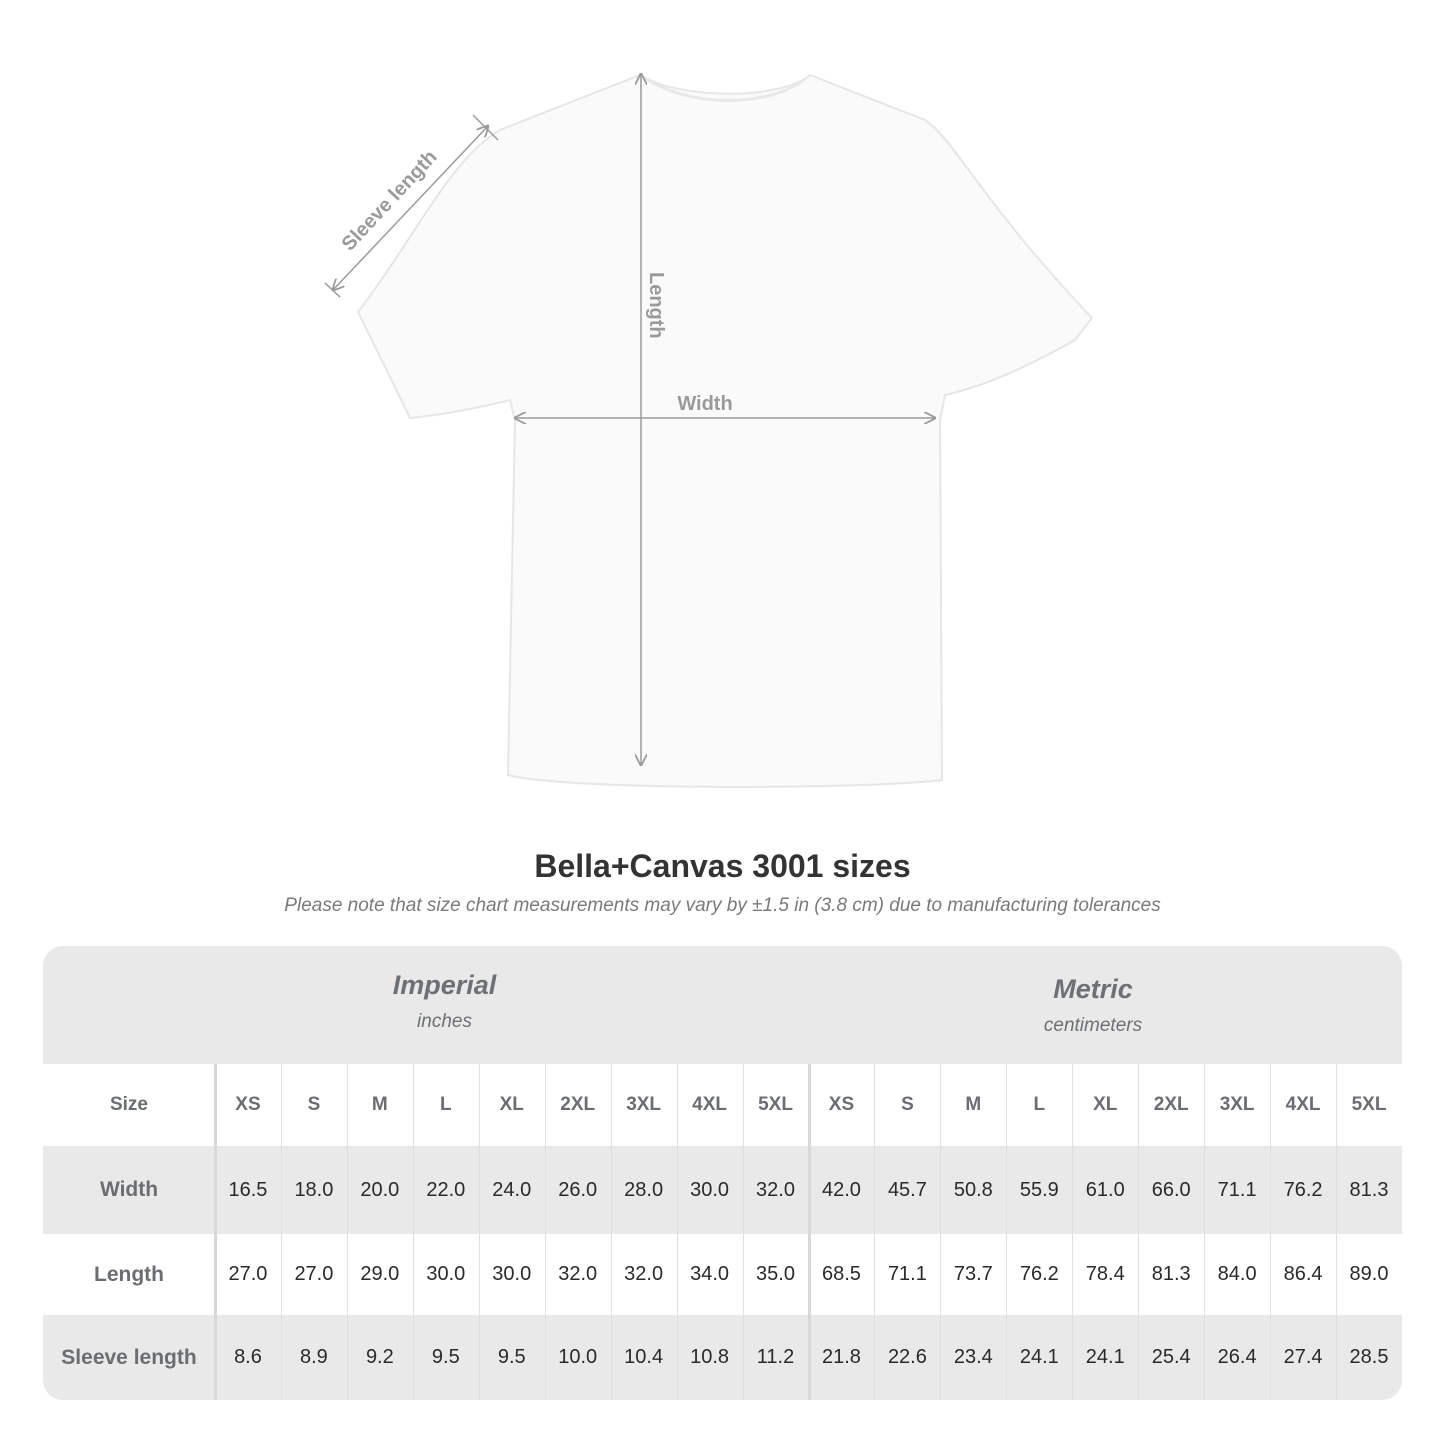 The image size is (1445, 1445). Describe the element at coordinates (709, 1104) in the screenshot. I see `imperial-size-header: 4XL` at that location.